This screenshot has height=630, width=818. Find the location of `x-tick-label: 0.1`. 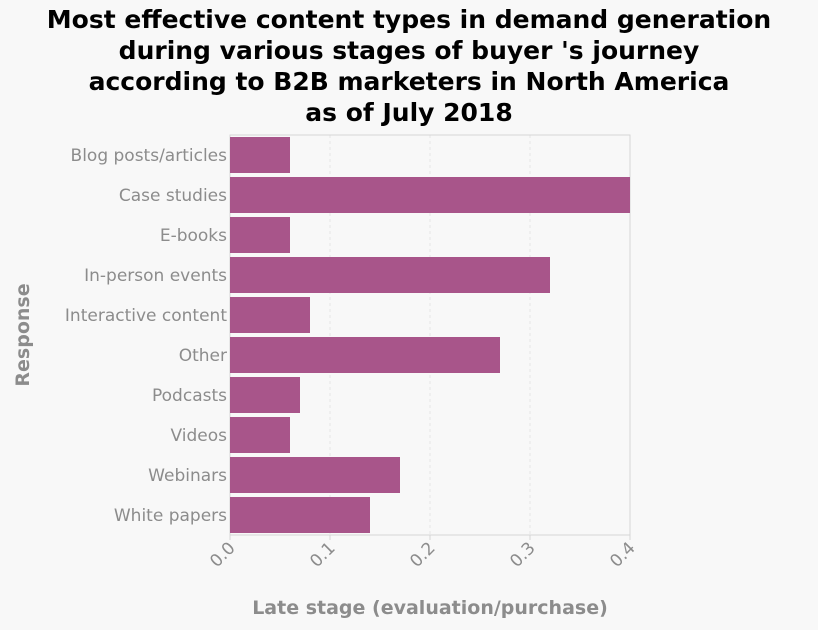

x-tick-label: 0.1 is located at coordinates (322, 554).